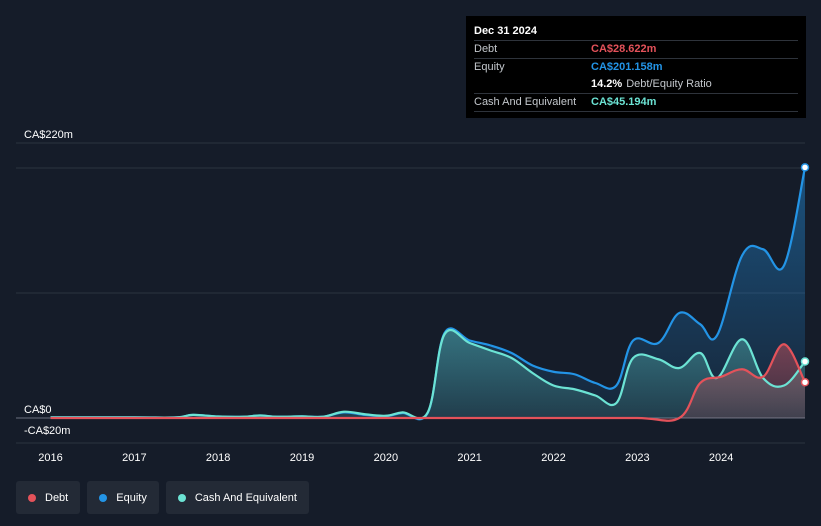 This screenshot has height=526, width=821. What do you see at coordinates (721, 458) in the screenshot?
I see `x-tick-label-8: 2024` at bounding box center [721, 458].